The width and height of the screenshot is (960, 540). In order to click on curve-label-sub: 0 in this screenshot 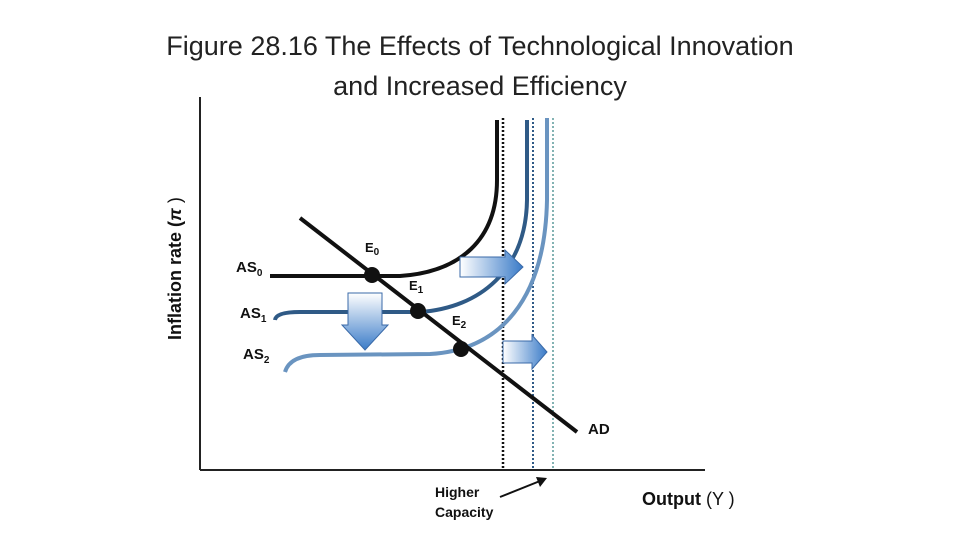, I will do `click(260, 273)`.